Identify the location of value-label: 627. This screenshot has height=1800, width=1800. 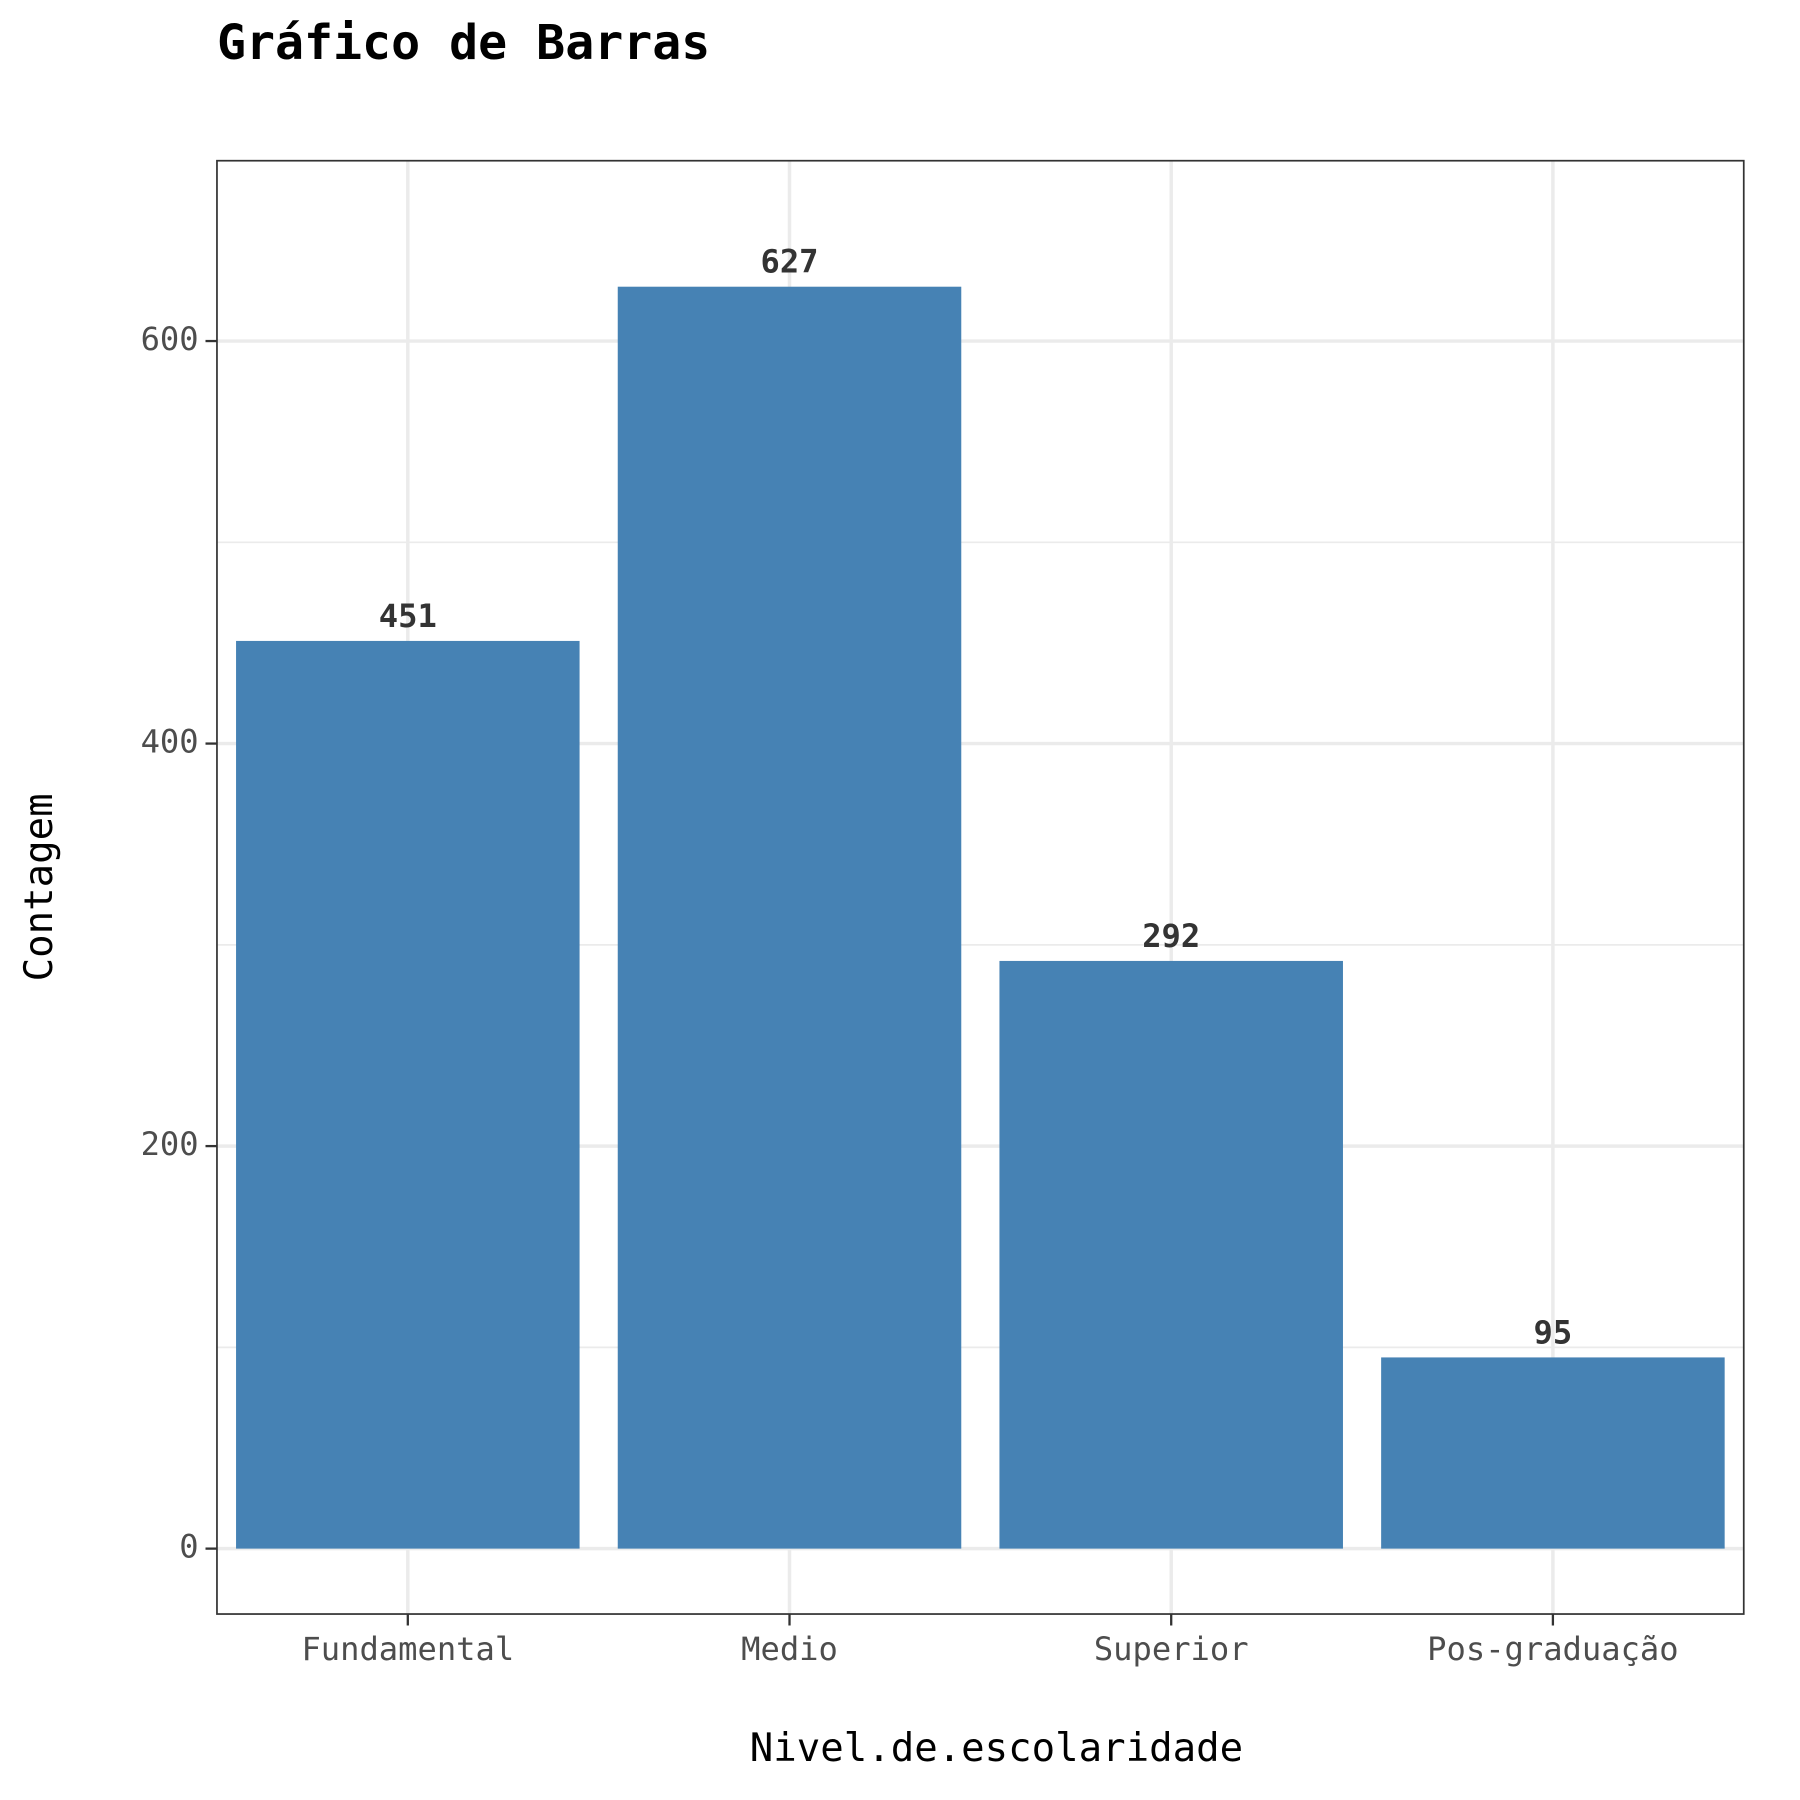
(789, 262).